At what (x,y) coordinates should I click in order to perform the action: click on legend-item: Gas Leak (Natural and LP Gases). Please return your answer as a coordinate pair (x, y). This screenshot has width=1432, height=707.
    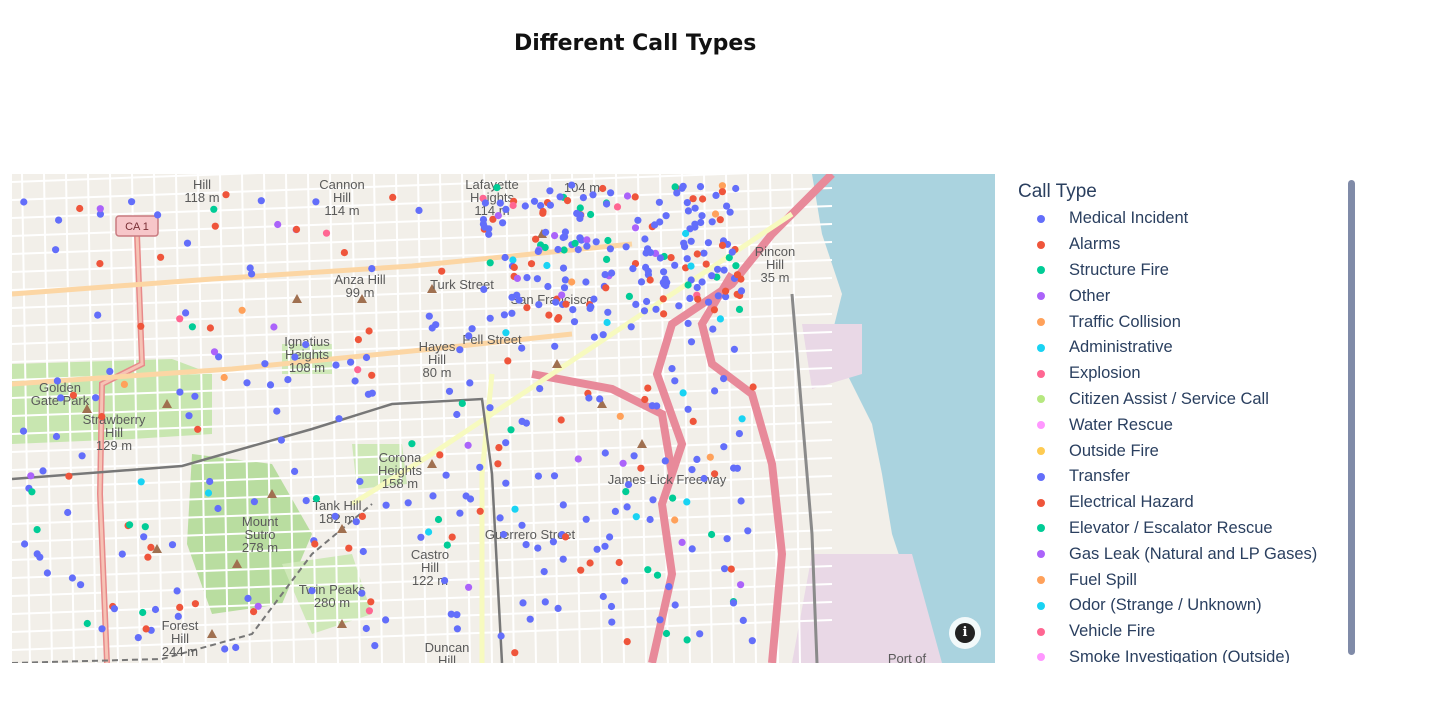
    Looking at the image, I should click on (1176, 554).